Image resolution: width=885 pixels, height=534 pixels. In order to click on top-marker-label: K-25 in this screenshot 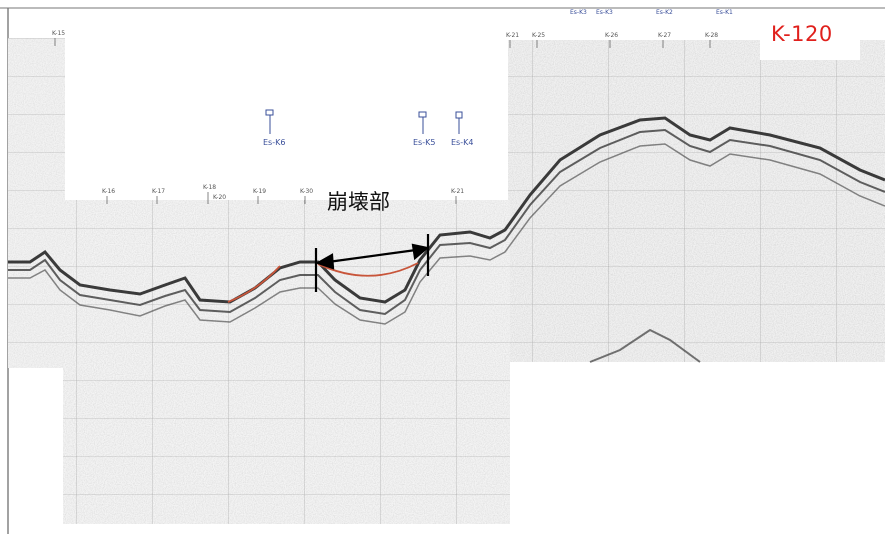, I will do `click(538, 35)`.